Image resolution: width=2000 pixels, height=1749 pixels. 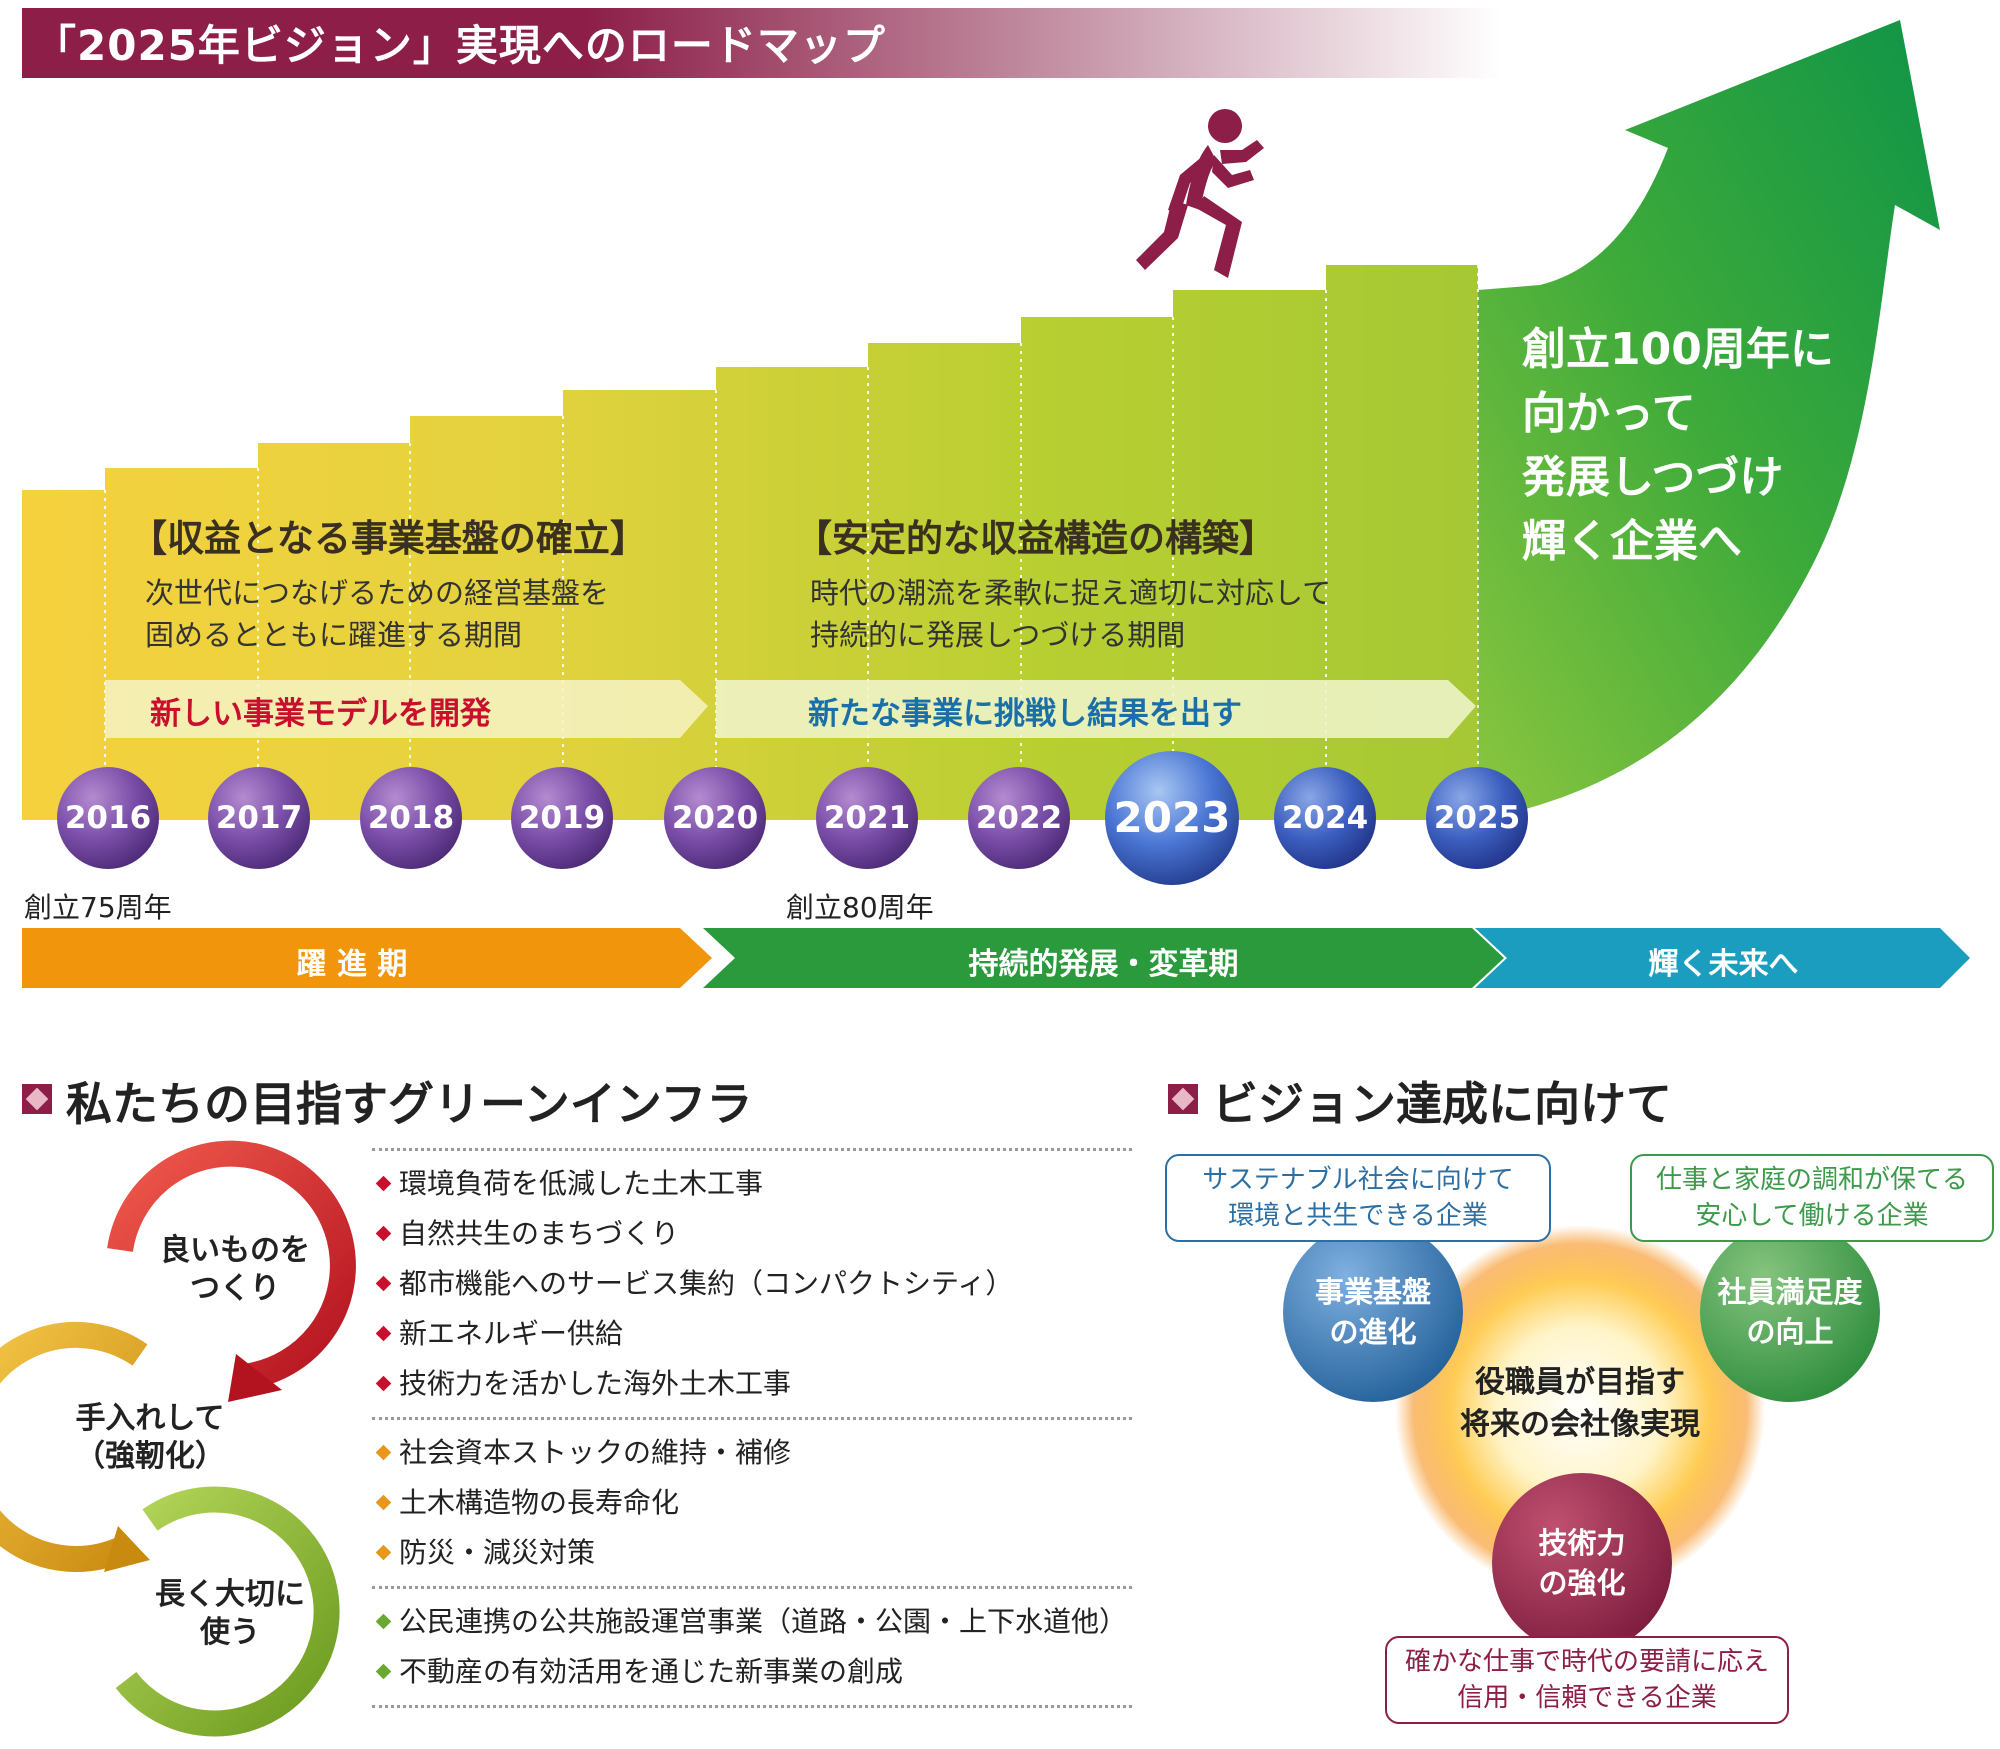 What do you see at coordinates (867, 818) in the screenshot?
I see `year-2021: 2021` at bounding box center [867, 818].